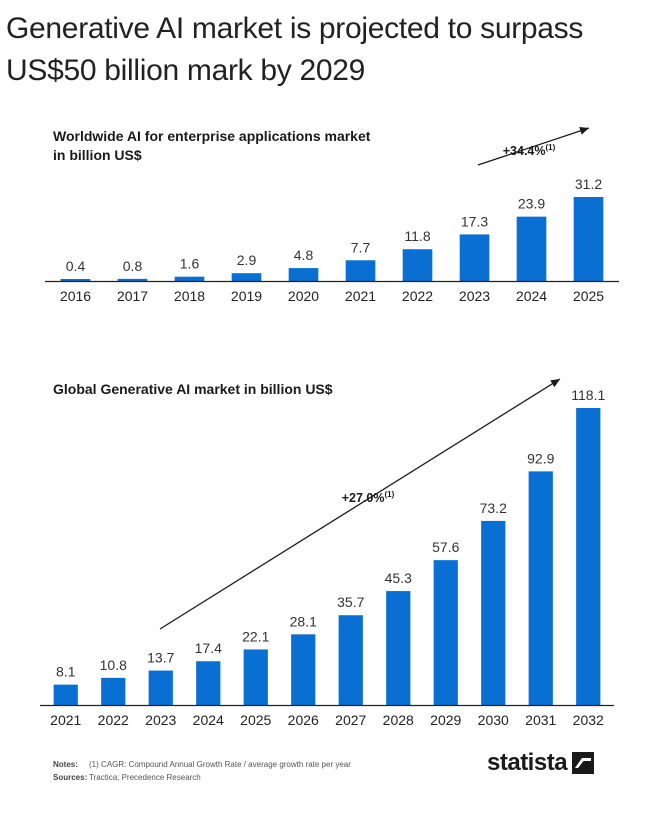 Image resolution: width=645 pixels, height=813 pixels. What do you see at coordinates (398, 648) in the screenshot?
I see `chart2-bar-2028` at bounding box center [398, 648].